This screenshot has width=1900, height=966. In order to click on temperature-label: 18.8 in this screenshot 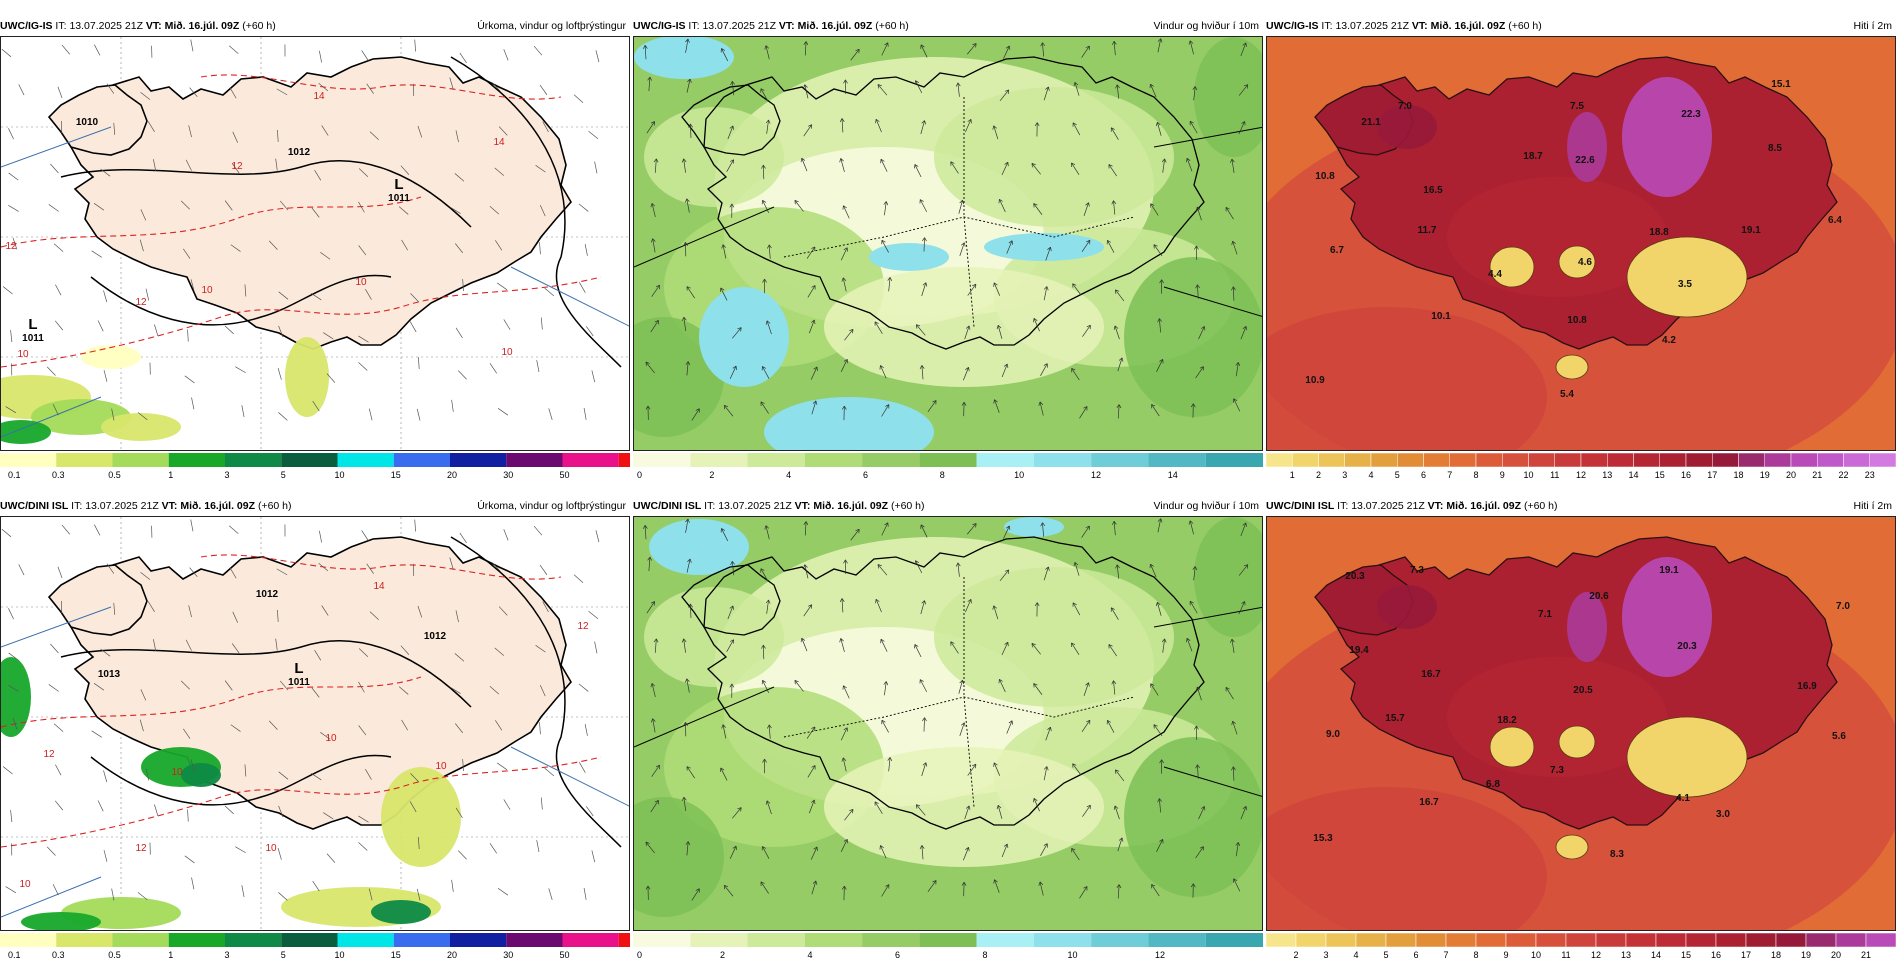, I will do `click(1659, 232)`.